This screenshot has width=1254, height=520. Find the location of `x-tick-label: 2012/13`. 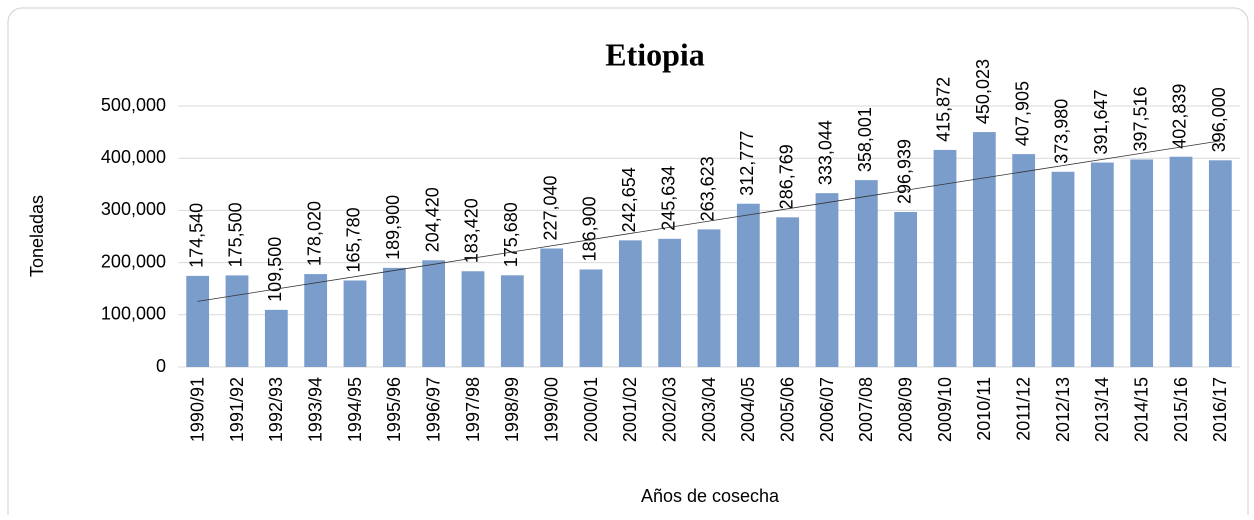

x-tick-label: 2012/13 is located at coordinates (1063, 409).